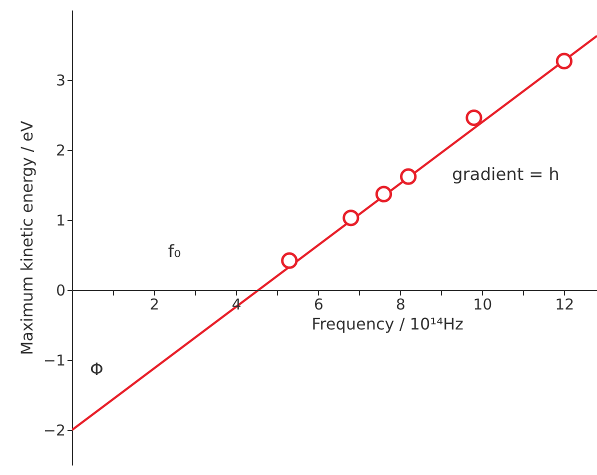  What do you see at coordinates (506, 175) in the screenshot?
I see `annotation: gradient = h` at bounding box center [506, 175].